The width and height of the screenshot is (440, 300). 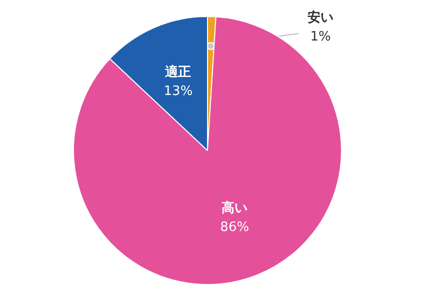 I want to click on slice-label: 高い, so click(x=235, y=208).